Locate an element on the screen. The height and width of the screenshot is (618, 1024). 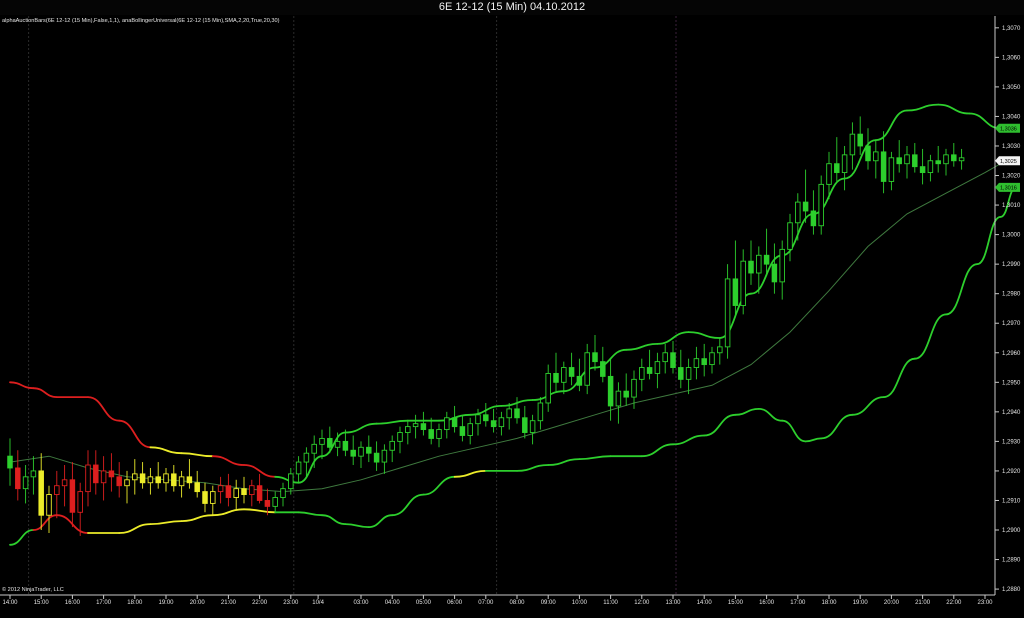
x-tick: 16:00 is located at coordinates (767, 600).